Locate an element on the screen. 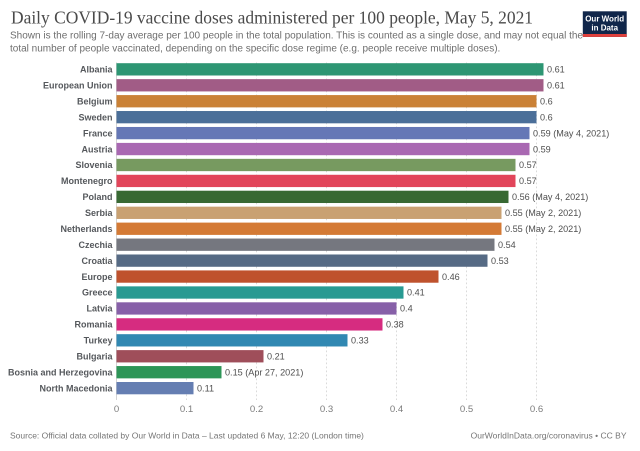 The height and width of the screenshot is (451, 640). svg-text: 0.56 (May 4, 2021) is located at coordinates (550, 197).